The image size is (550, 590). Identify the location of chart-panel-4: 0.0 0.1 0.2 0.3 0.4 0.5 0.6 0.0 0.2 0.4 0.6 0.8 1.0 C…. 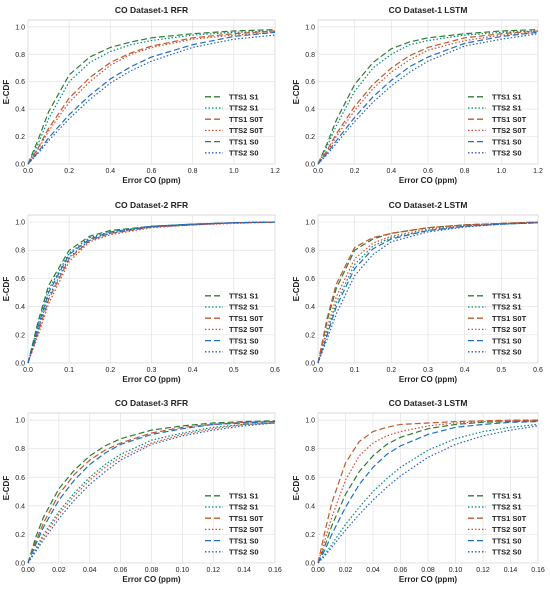
(417, 292).